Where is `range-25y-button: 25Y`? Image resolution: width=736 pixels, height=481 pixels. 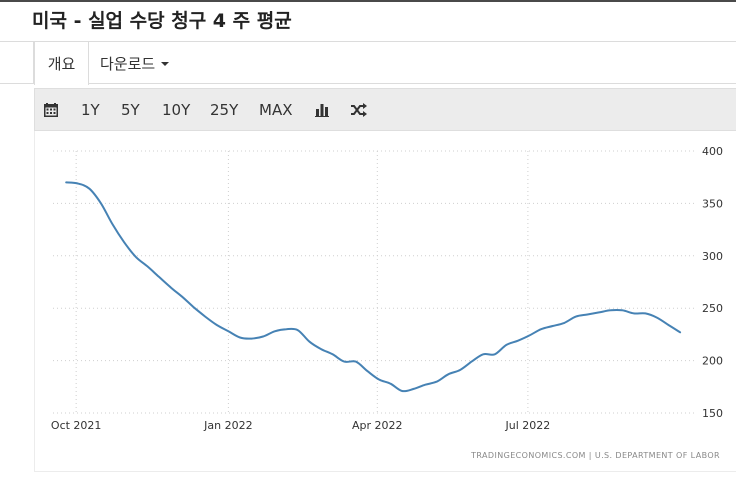
range-25y-button: 25Y is located at coordinates (224, 109).